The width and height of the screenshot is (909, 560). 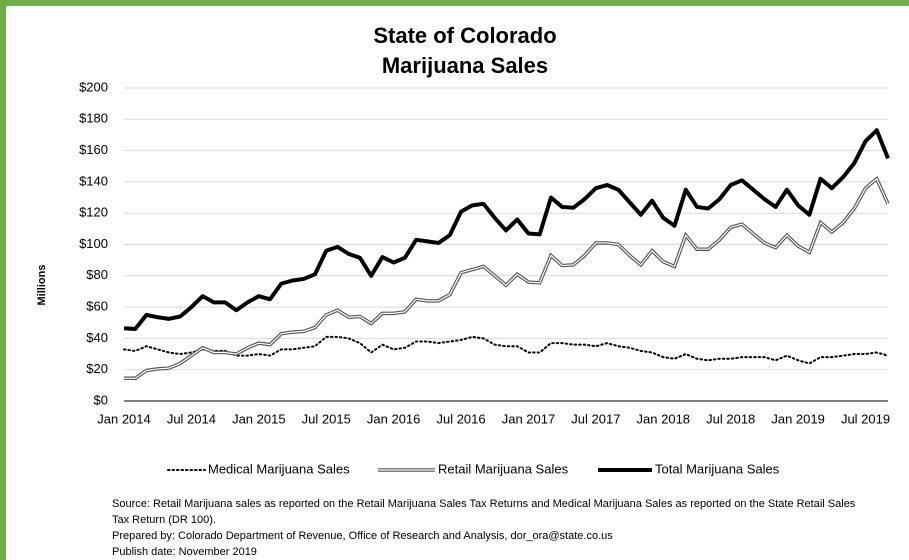 I want to click on chart-title: State of Colorado, so click(x=464, y=35).